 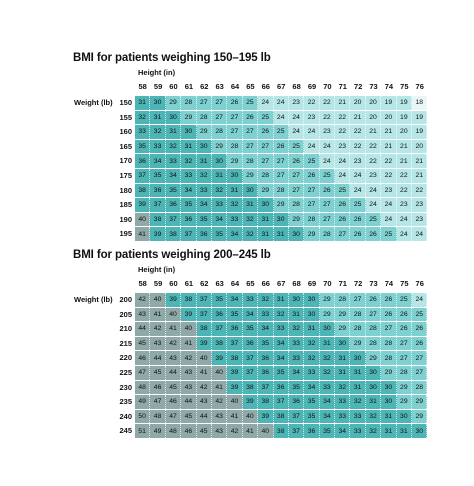 What do you see at coordinates (373, 103) in the screenshot?
I see `bmi-cell: 20` at bounding box center [373, 103].